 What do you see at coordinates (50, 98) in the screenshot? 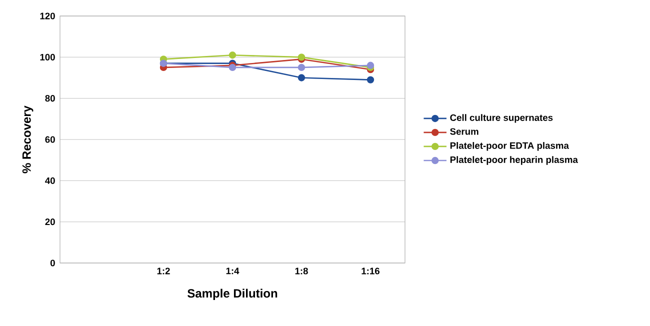
I see `y-tick-label: 80` at bounding box center [50, 98].